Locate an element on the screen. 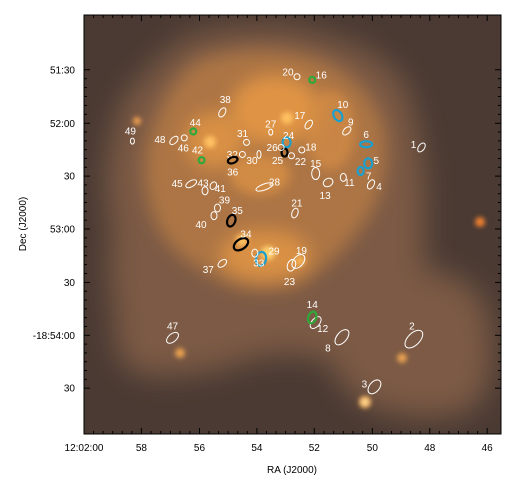 Image resolution: width=513 pixels, height=491 pixels. x-tick-label: 54 is located at coordinates (257, 448).